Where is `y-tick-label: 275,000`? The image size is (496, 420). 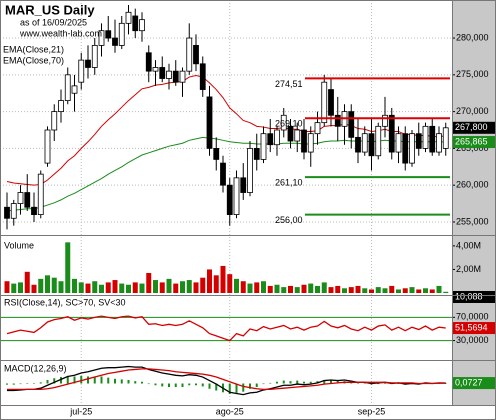
y-tick-label: 275,000 is located at coordinates (472, 74).